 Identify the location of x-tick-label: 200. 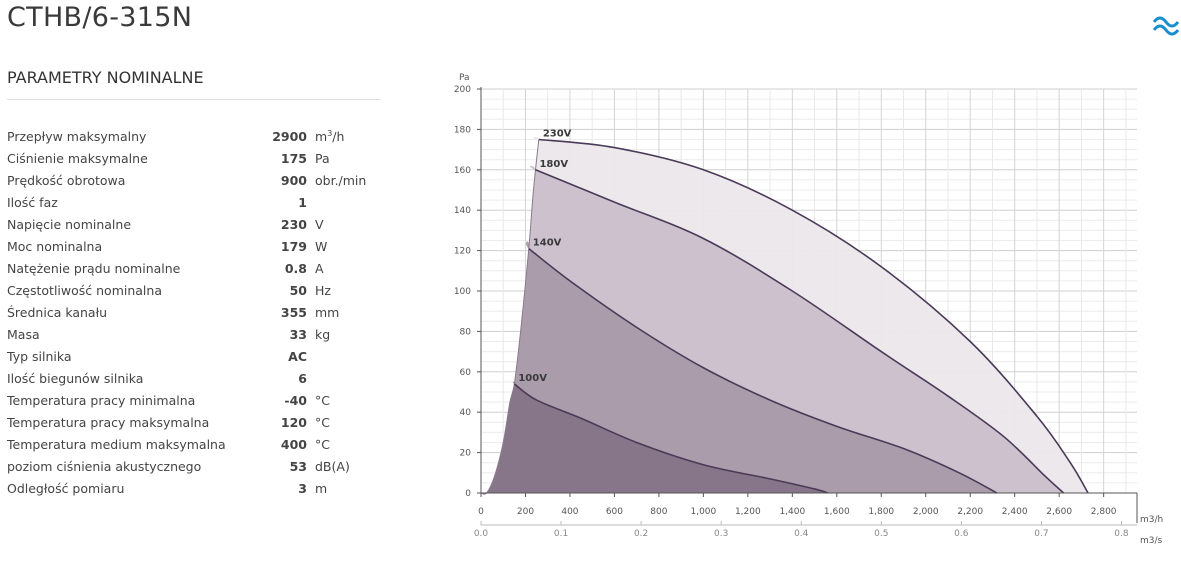
(525, 512).